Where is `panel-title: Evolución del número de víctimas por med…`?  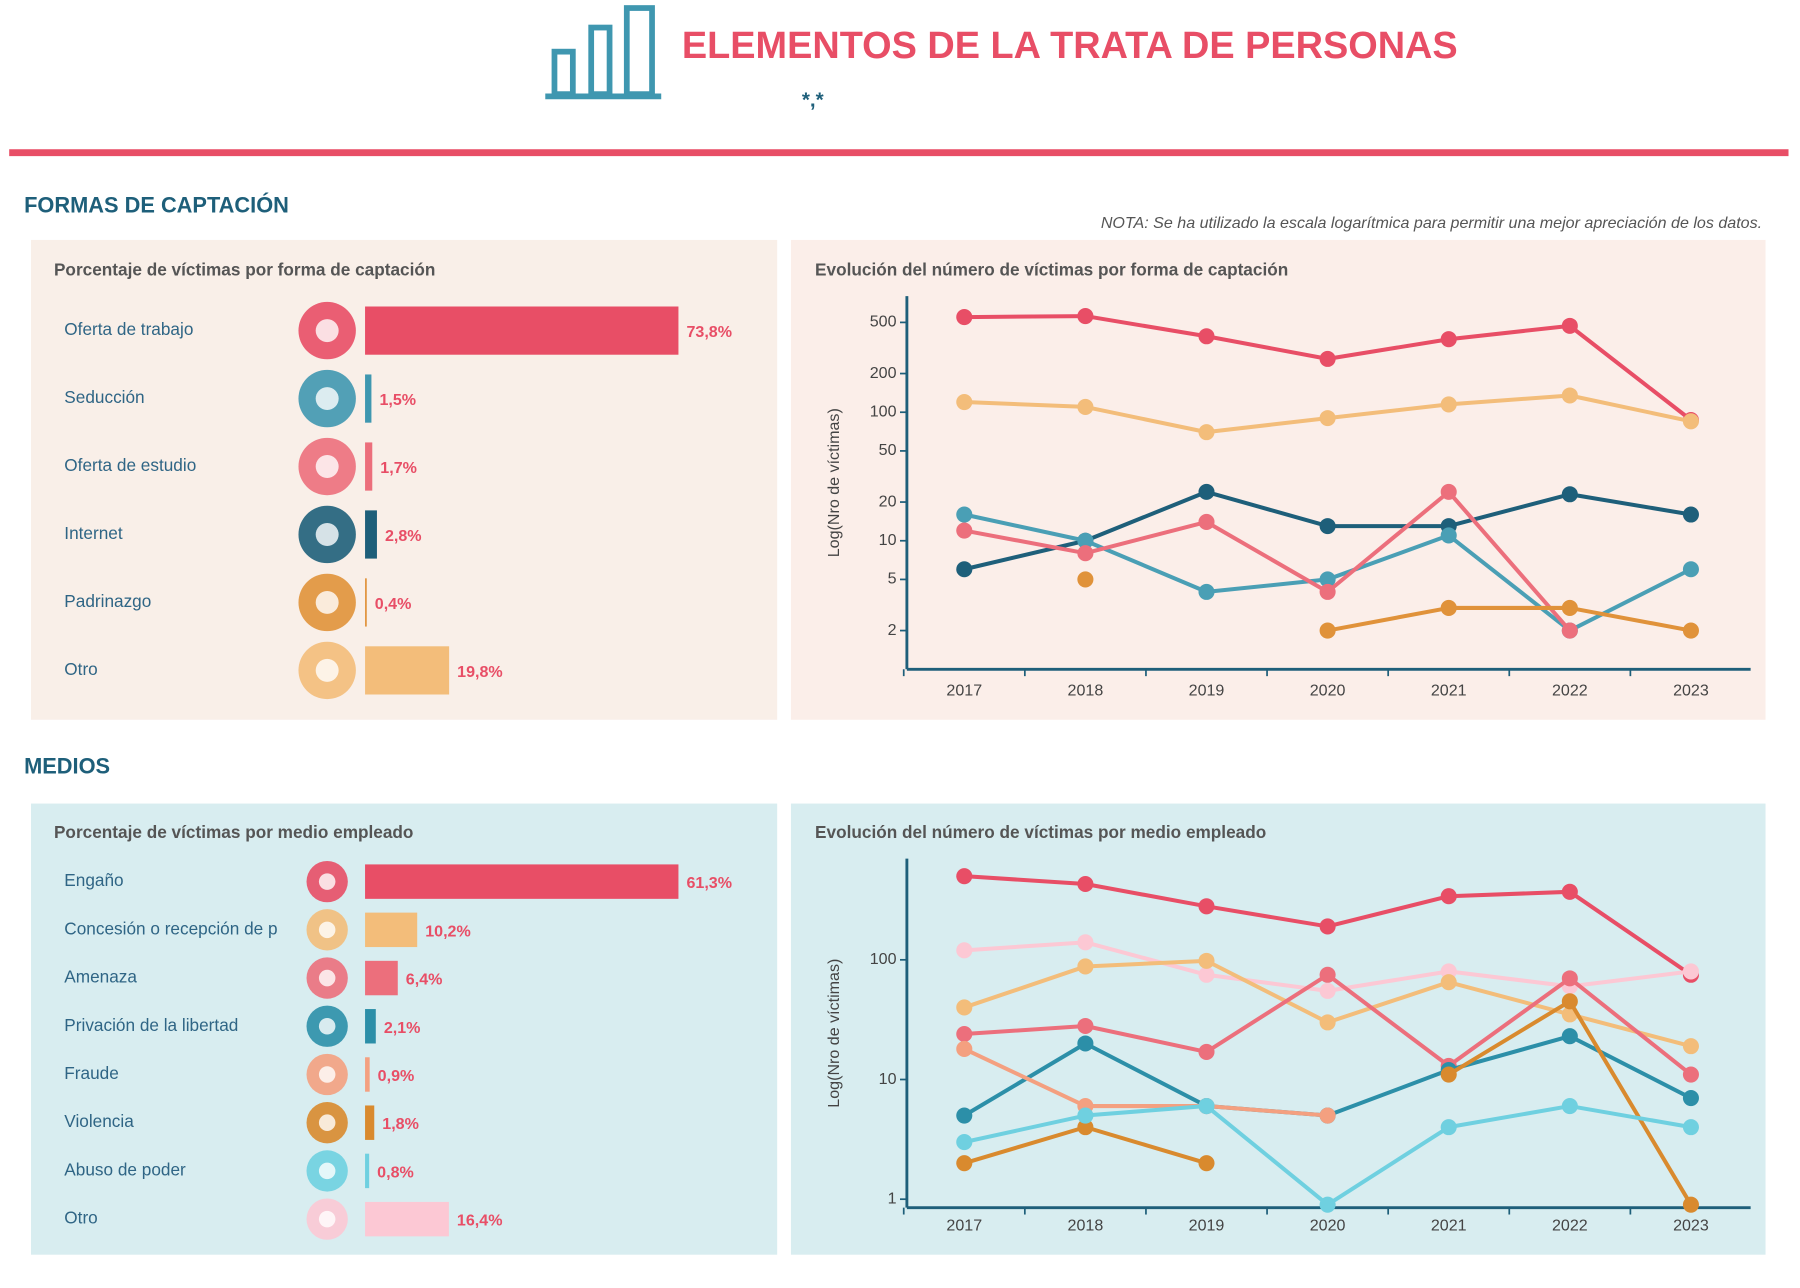
panel-title: Evolución del número de víctimas por med… is located at coordinates (1040, 832).